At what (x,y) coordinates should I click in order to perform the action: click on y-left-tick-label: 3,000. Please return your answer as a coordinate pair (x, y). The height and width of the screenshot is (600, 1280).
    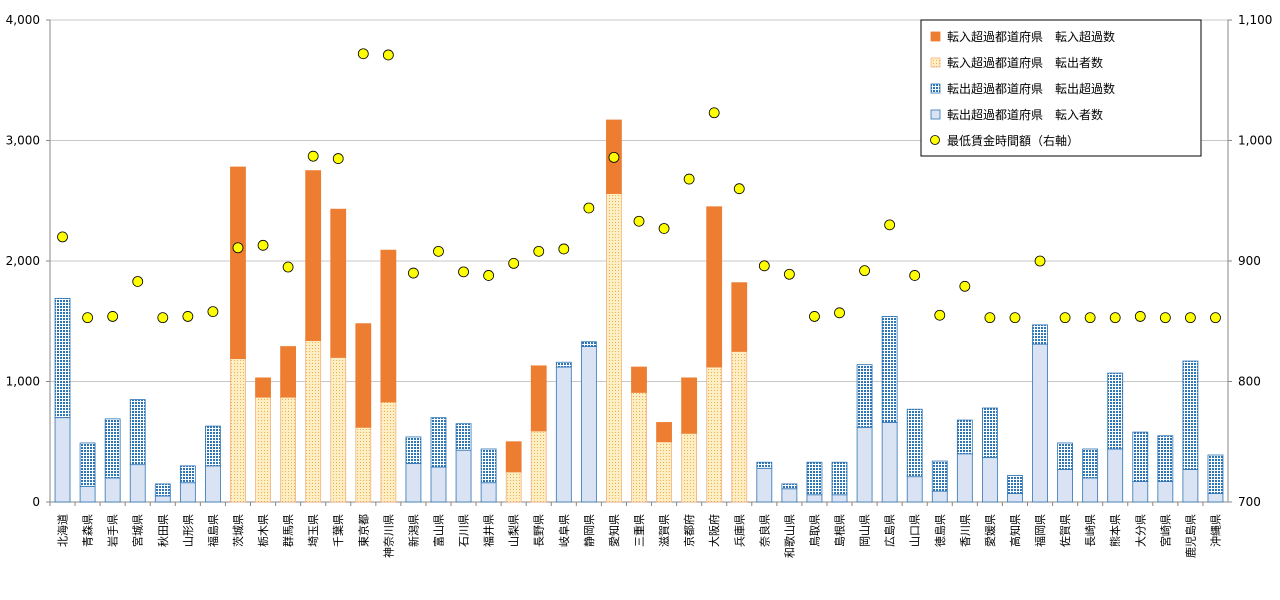
    Looking at the image, I should click on (23, 141).